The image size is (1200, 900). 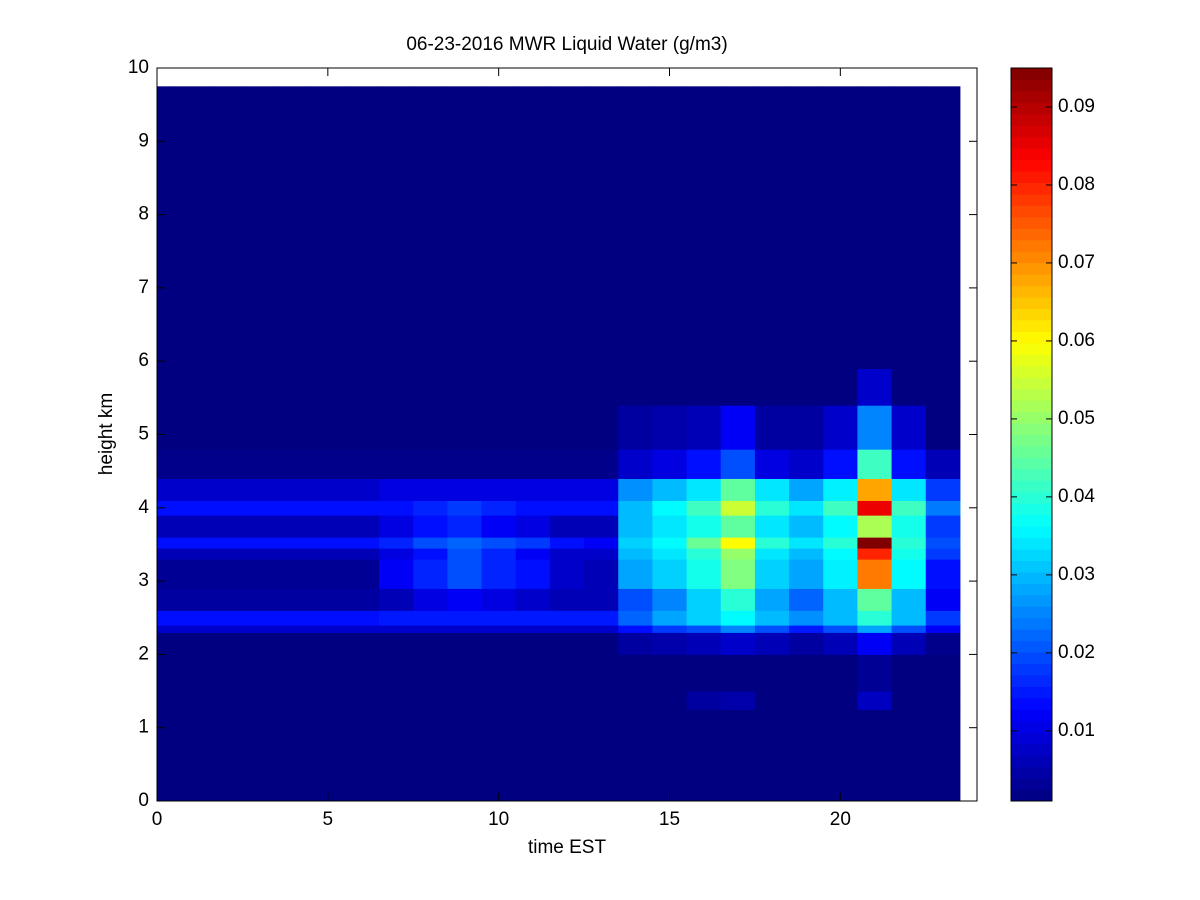 I want to click on y-tick-label: 6, so click(x=143, y=360).